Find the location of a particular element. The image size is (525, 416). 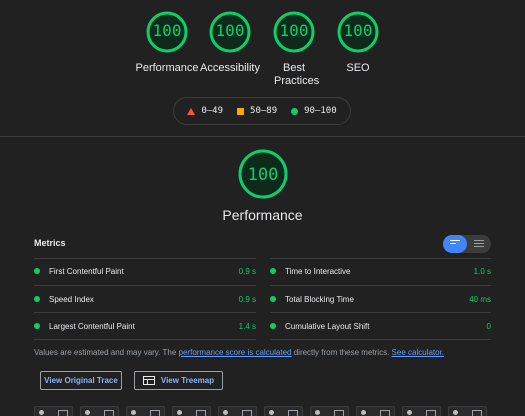

legend-pass: 90–100 is located at coordinates (314, 111).